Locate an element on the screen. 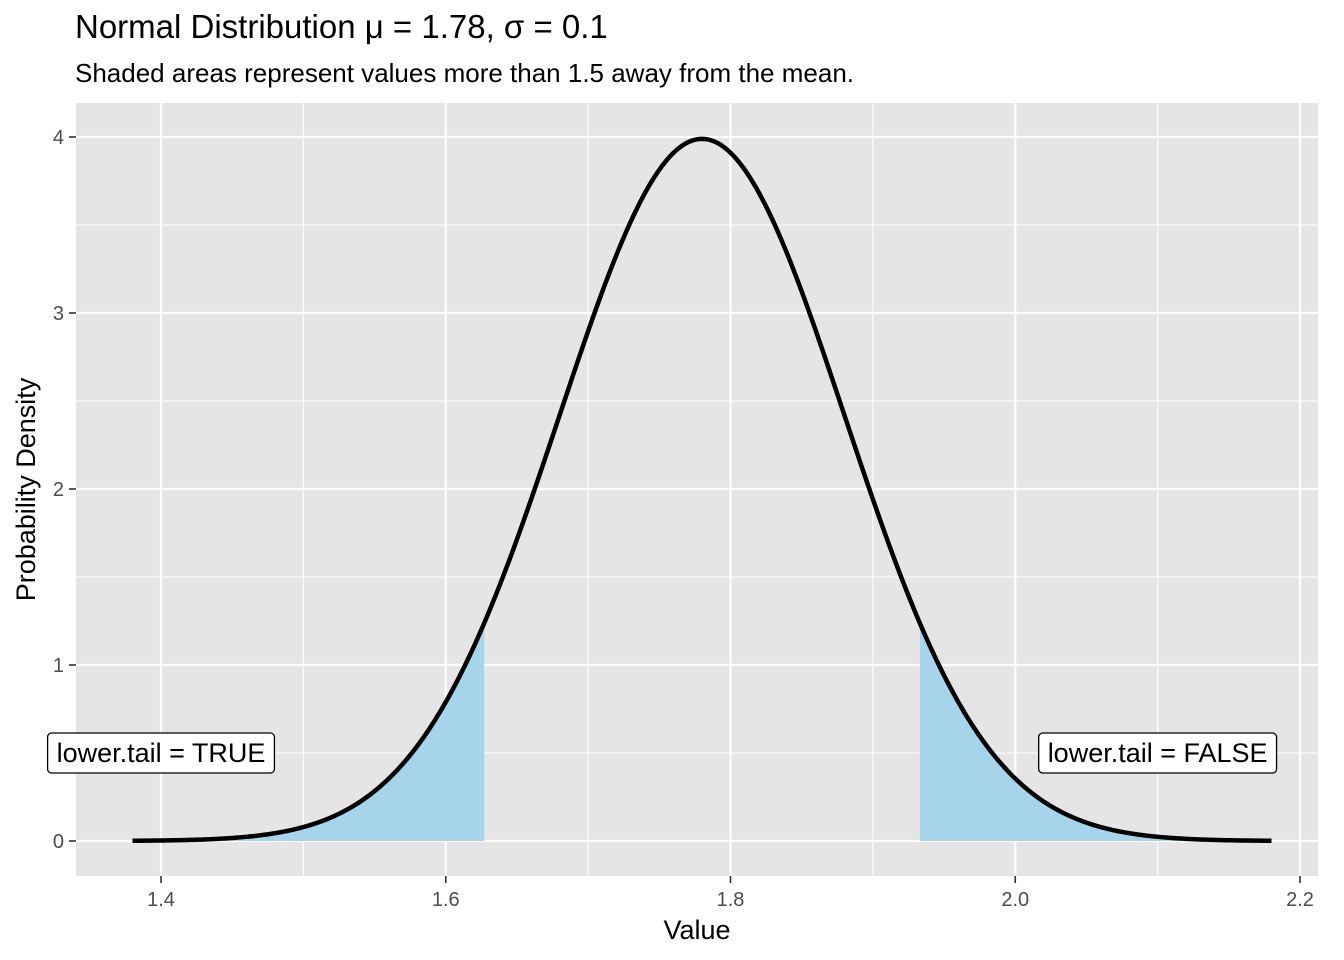 The width and height of the screenshot is (1344, 960). x-tick-label: 1.6 is located at coordinates (446, 900).